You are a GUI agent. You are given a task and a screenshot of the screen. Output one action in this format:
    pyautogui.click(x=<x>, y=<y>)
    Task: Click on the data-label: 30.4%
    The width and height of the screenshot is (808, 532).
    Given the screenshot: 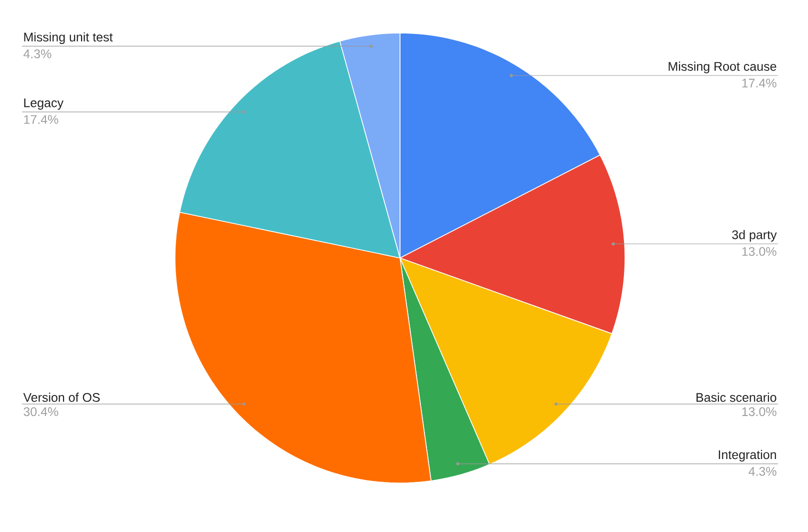 What is the action you would take?
    pyautogui.click(x=41, y=411)
    